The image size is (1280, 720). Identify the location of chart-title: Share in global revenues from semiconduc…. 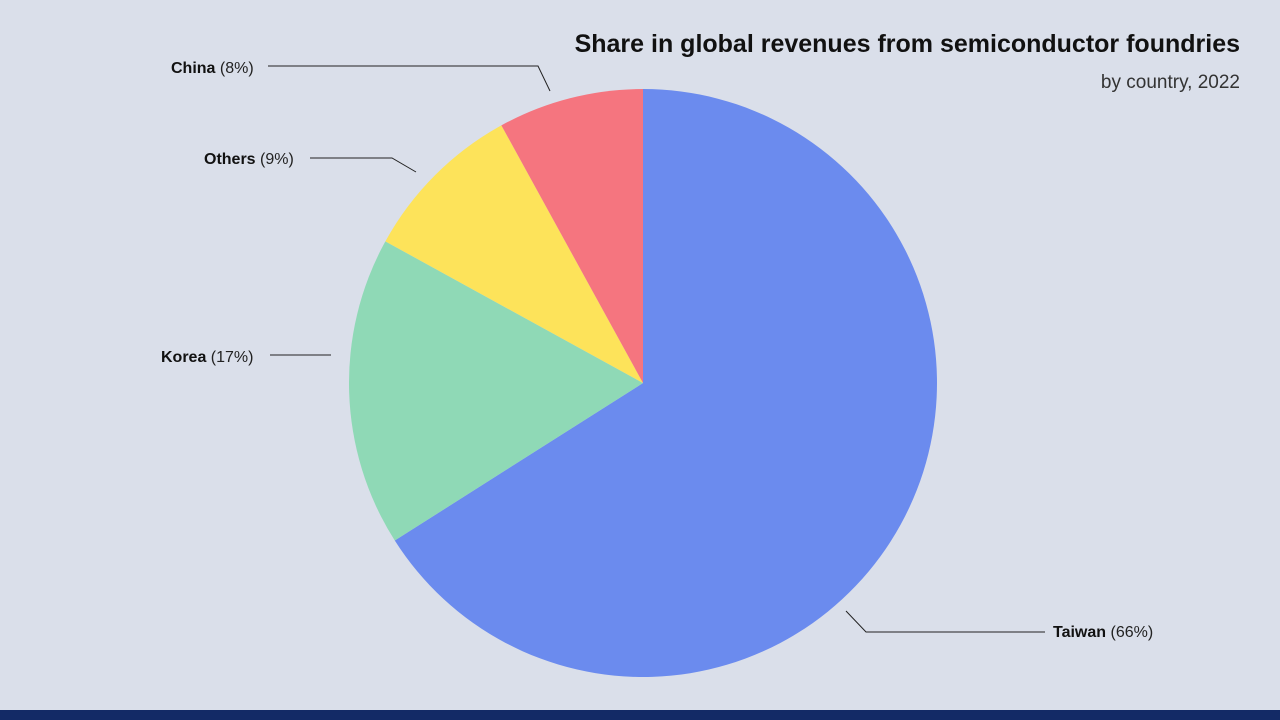
(907, 44).